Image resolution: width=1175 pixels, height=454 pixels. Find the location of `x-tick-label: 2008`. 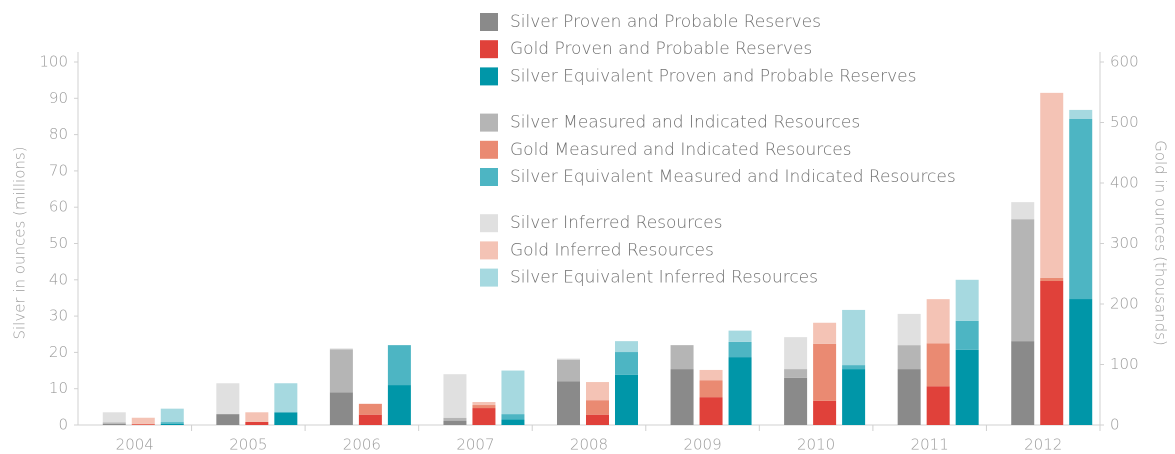

x-tick-label: 2008 is located at coordinates (589, 445).